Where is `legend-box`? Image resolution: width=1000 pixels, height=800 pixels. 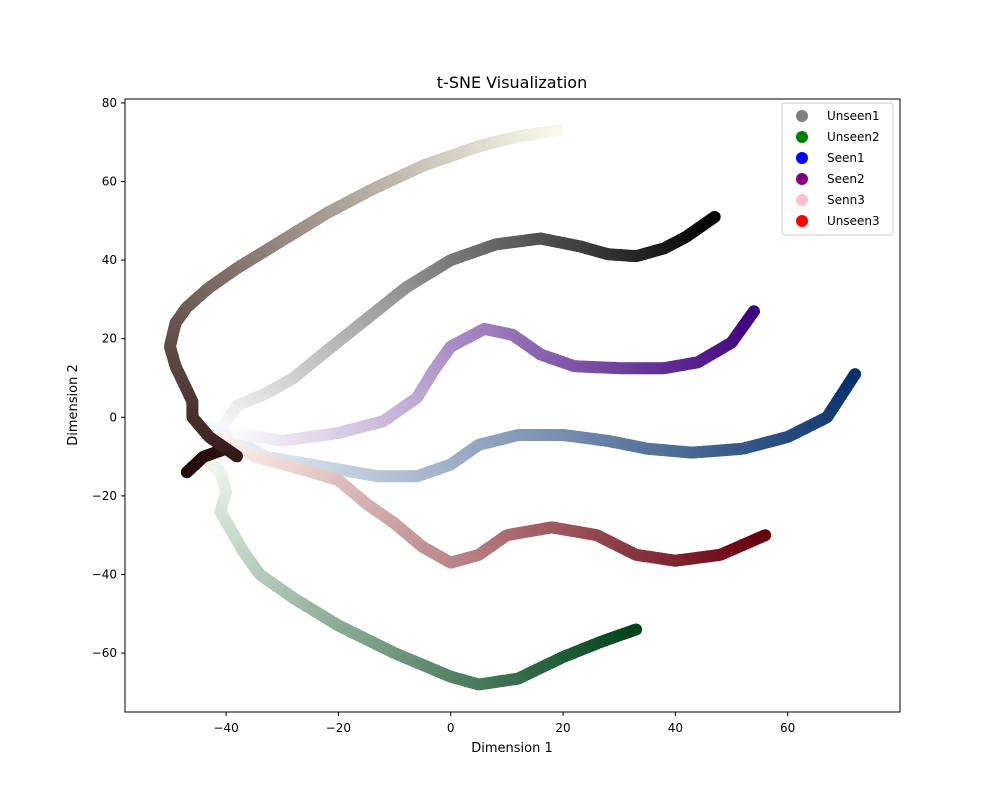 legend-box is located at coordinates (837, 169).